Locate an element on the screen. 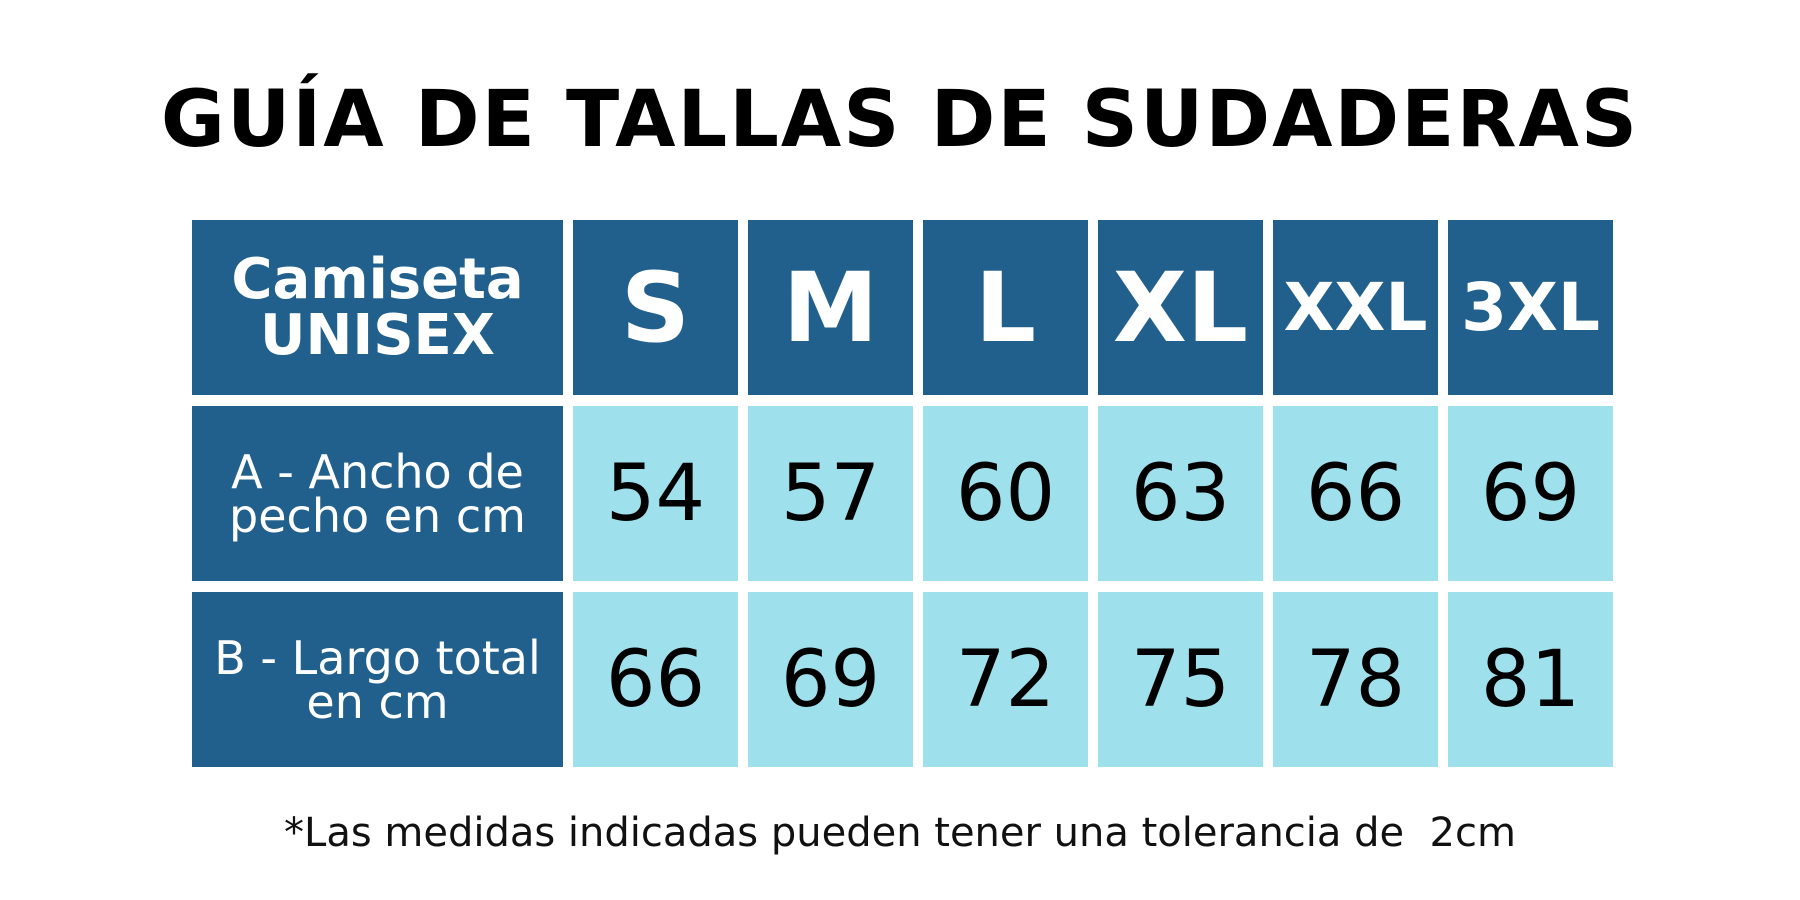 The width and height of the screenshot is (1800, 900). table-cell: 63 is located at coordinates (1180, 493).